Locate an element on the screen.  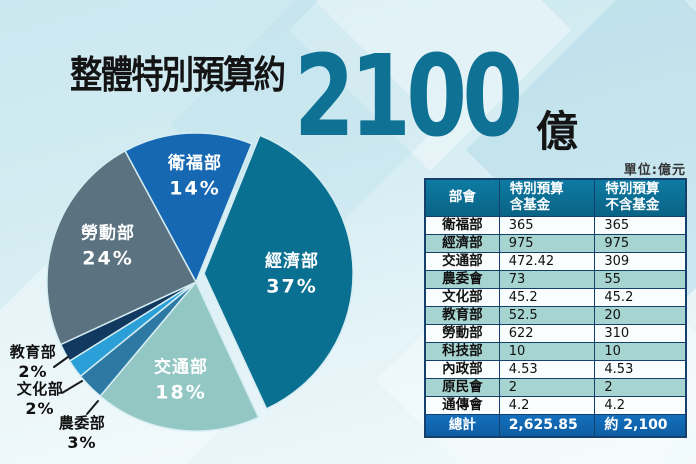
ministry-name-cell: 文化部 is located at coordinates (462, 297).